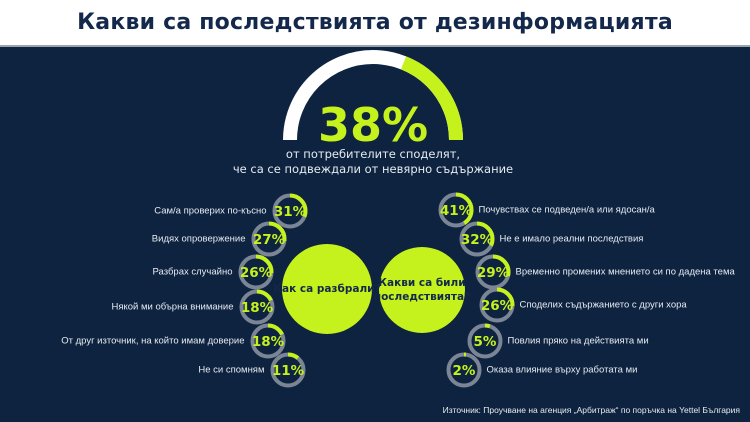  What do you see at coordinates (422, 297) in the screenshot?
I see `bubble-title-right-line-2: последствията?` at bounding box center [422, 297].